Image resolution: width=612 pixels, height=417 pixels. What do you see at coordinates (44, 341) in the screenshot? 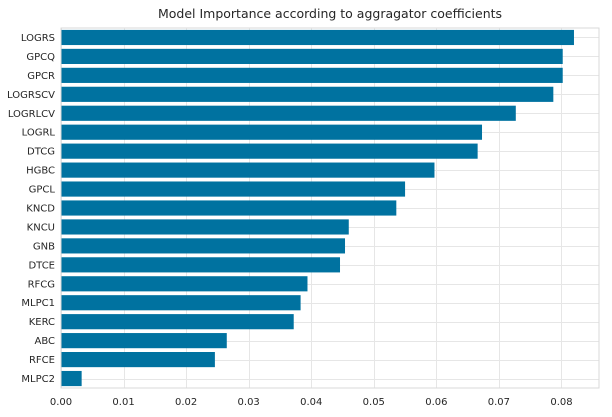
I see `y-tick-label: ABC` at bounding box center [44, 341].